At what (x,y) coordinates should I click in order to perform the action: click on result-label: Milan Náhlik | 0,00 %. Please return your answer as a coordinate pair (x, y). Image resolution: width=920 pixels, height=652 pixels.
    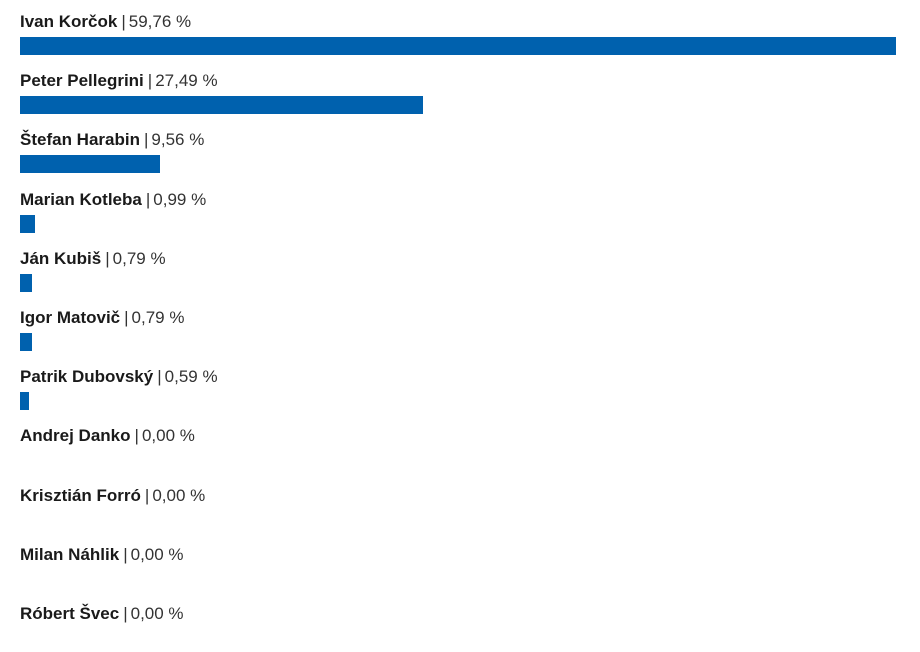
    Looking at the image, I should click on (102, 555).